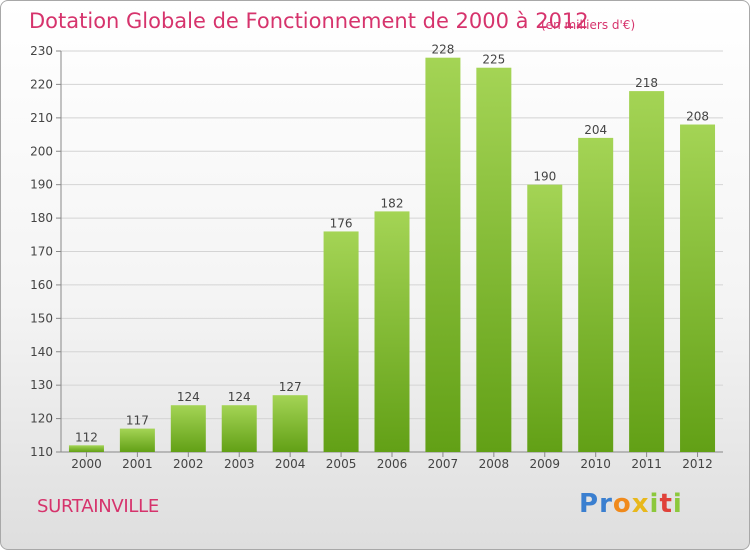 This screenshot has height=550, width=750. What do you see at coordinates (341, 223) in the screenshot?
I see `data-label-2005: 176` at bounding box center [341, 223].